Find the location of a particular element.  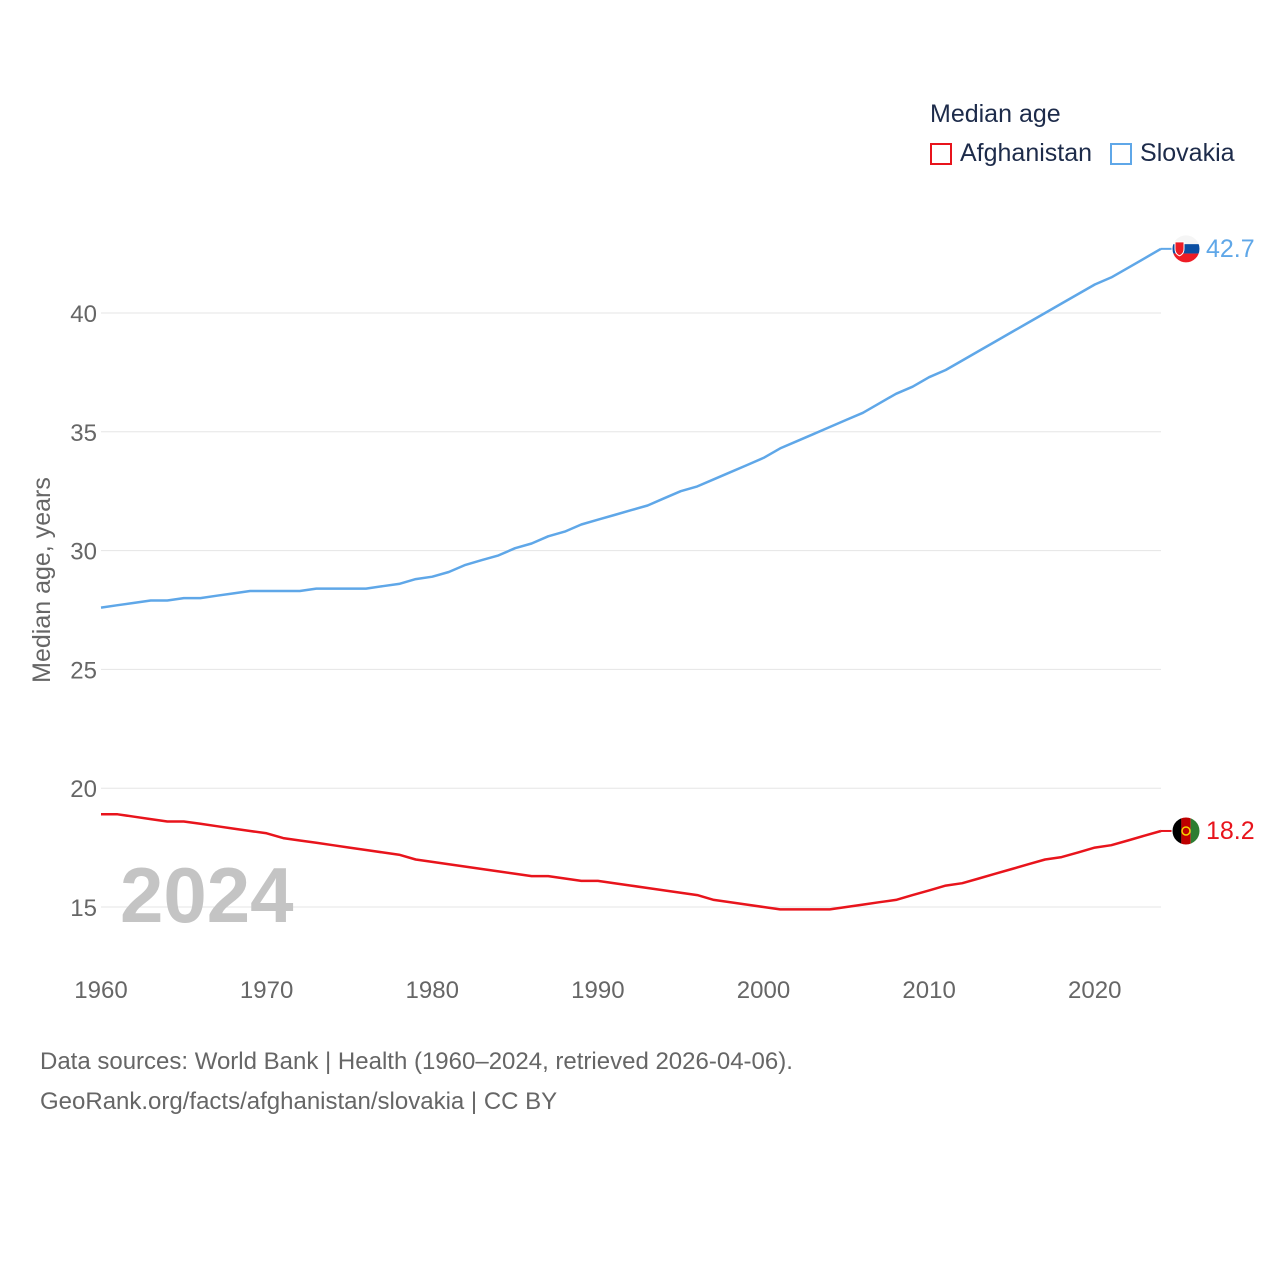

y-tick-label-25: 25 is located at coordinates (83, 670).